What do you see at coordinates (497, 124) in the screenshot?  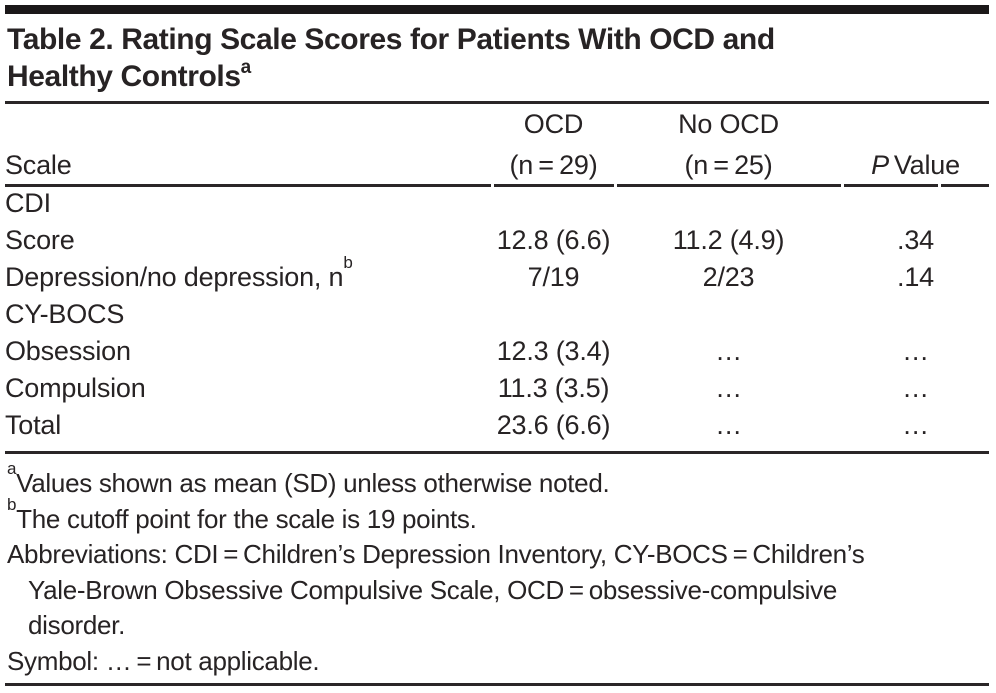 I see `header-row-group: OCD No OCD` at bounding box center [497, 124].